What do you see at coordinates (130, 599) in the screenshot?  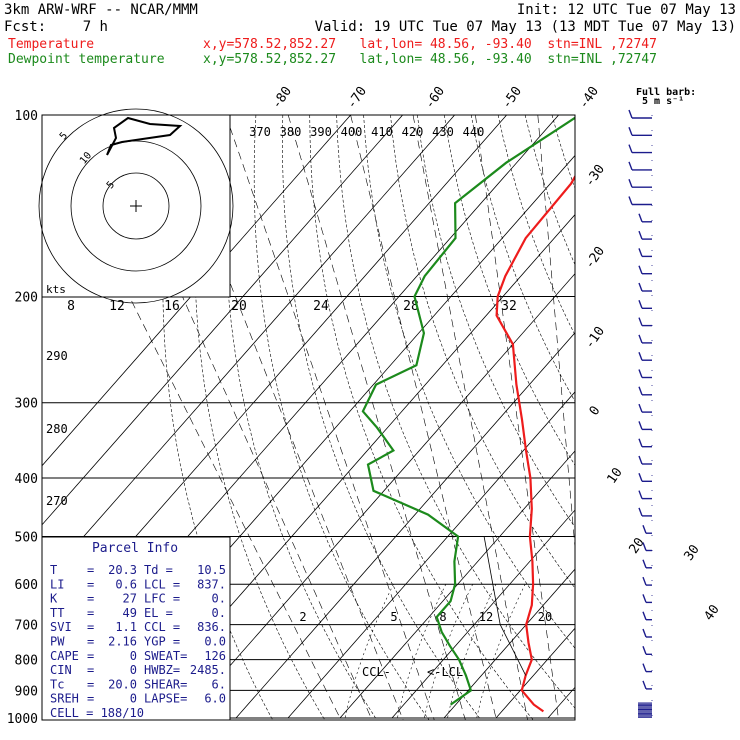 I see `parcel-param-value: 27` at bounding box center [130, 599].